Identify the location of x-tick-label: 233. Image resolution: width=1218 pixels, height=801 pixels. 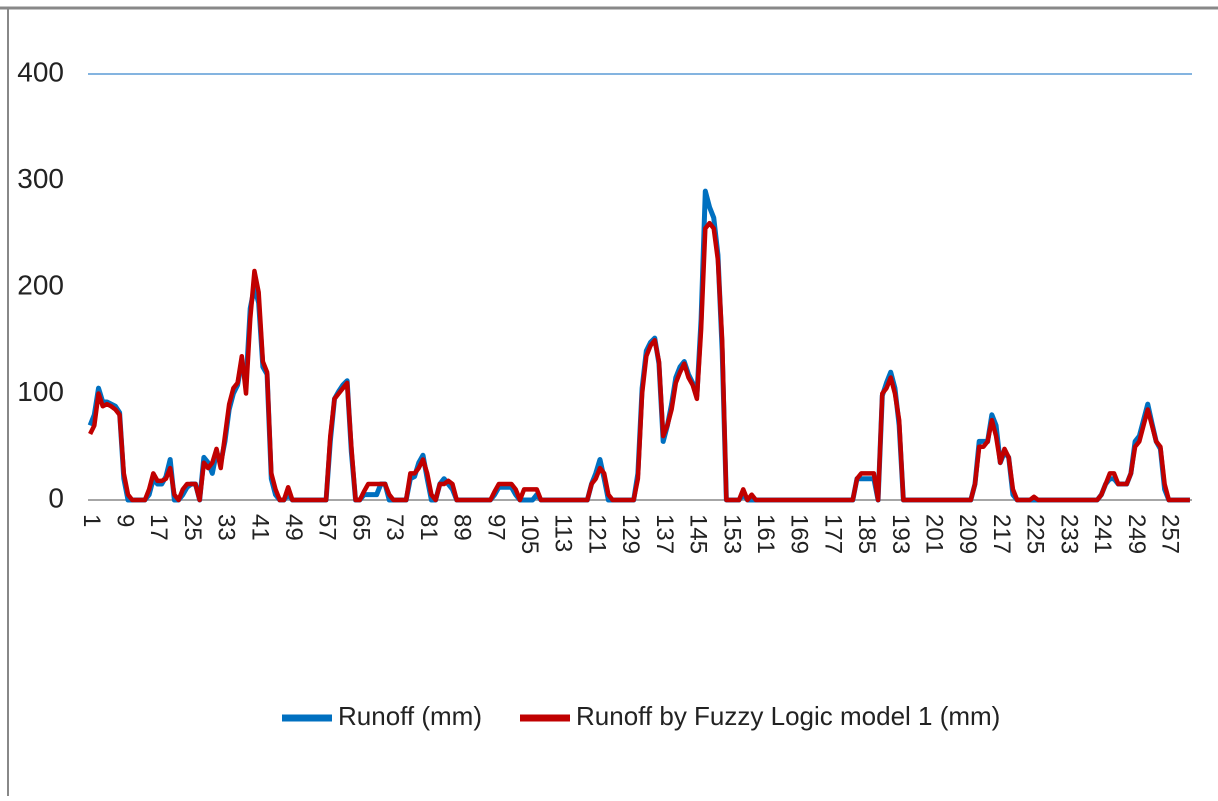
(1068, 534).